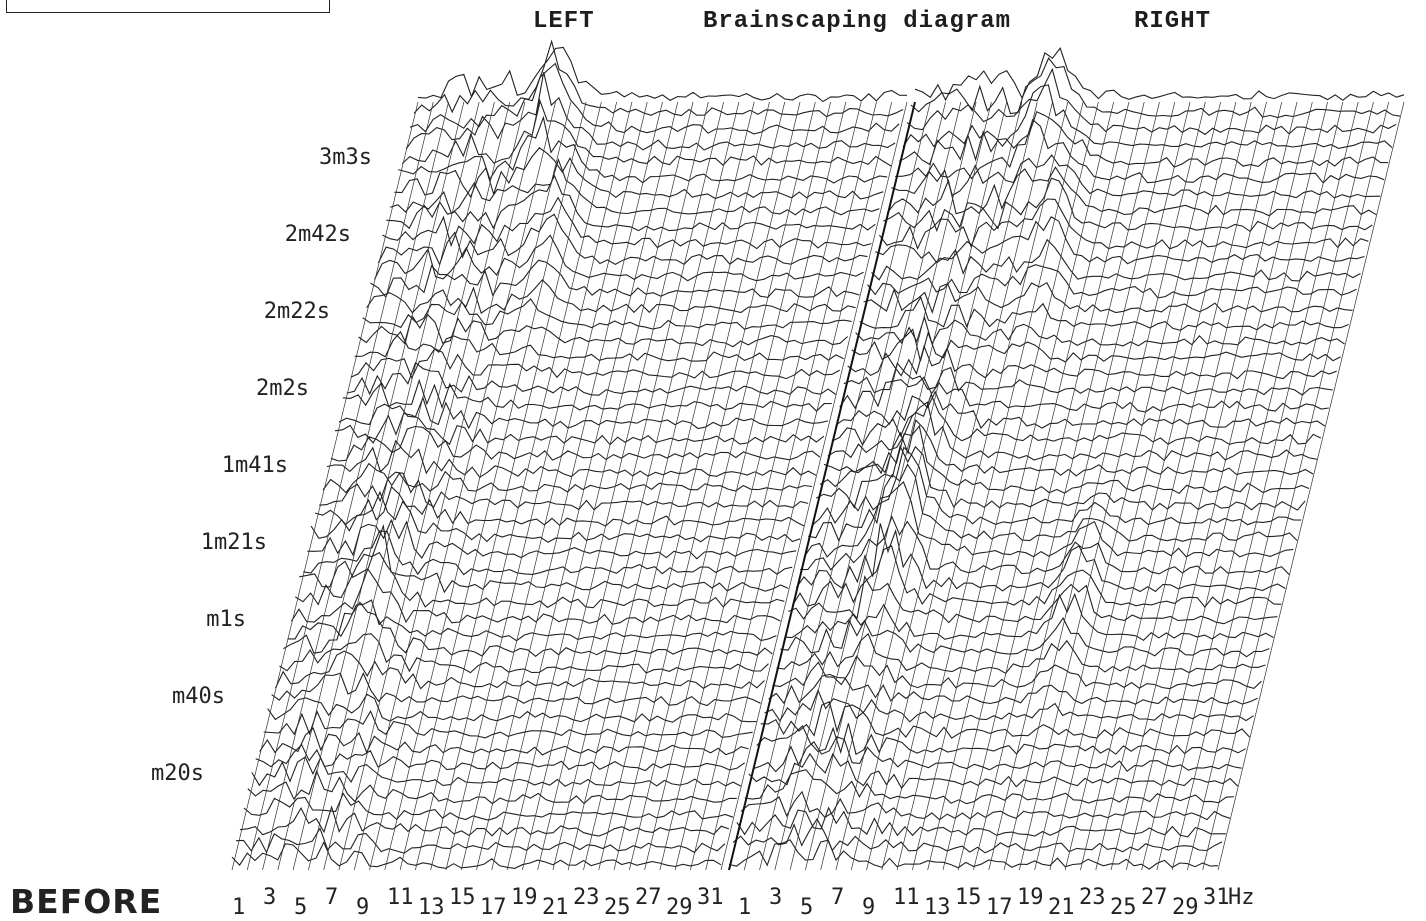  What do you see at coordinates (1173, 21) in the screenshot?
I see `right-header: RIGHT` at bounding box center [1173, 21].